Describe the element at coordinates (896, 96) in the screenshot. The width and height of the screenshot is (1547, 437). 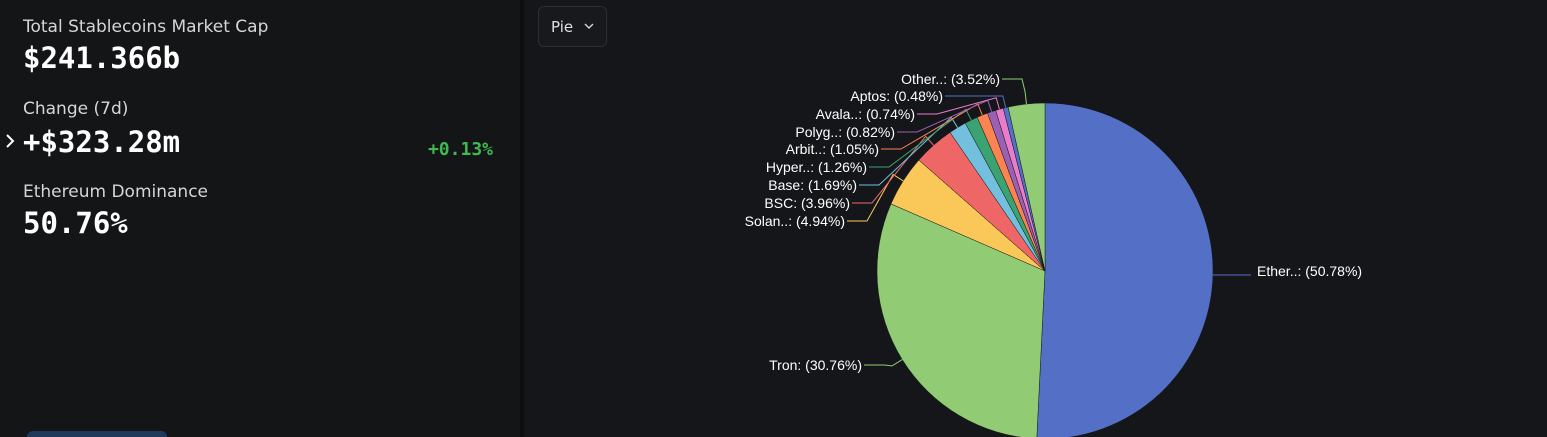
I see `slice-label: Aptos: (0.48%)` at that location.